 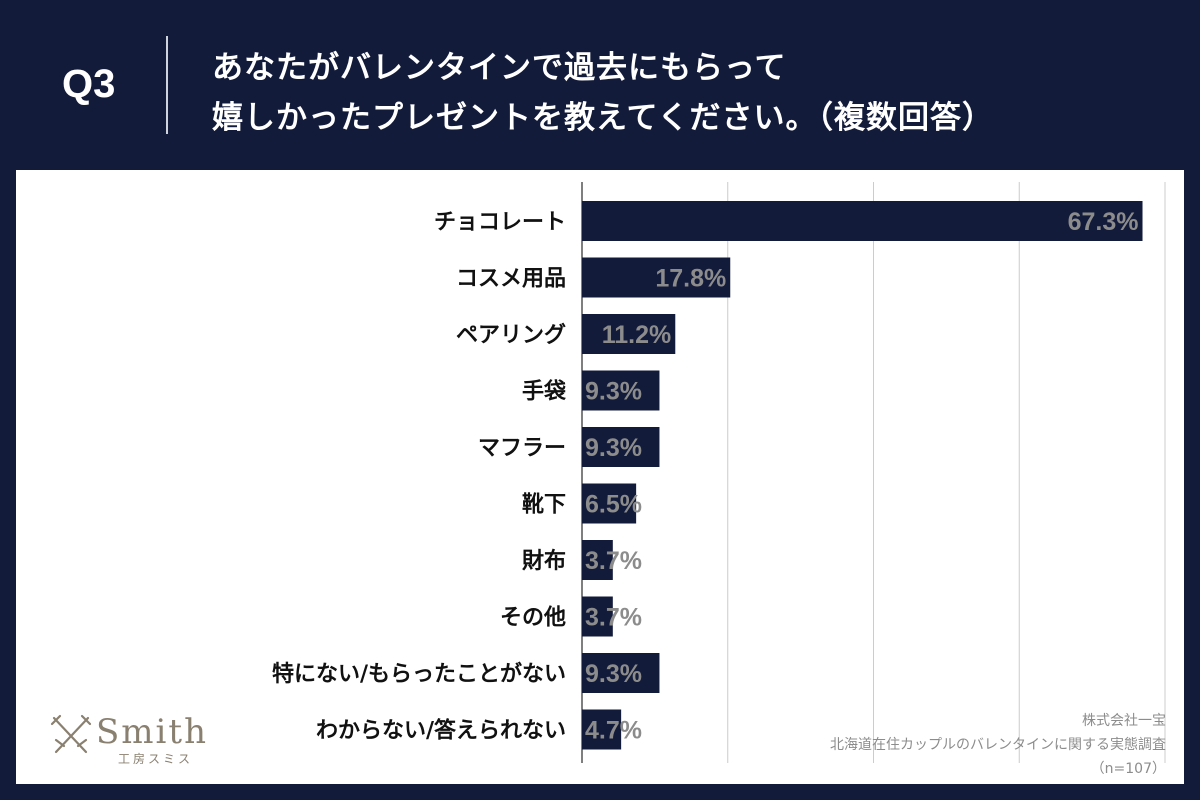 I want to click on category-label: わからない/答えられない, so click(x=441, y=731).